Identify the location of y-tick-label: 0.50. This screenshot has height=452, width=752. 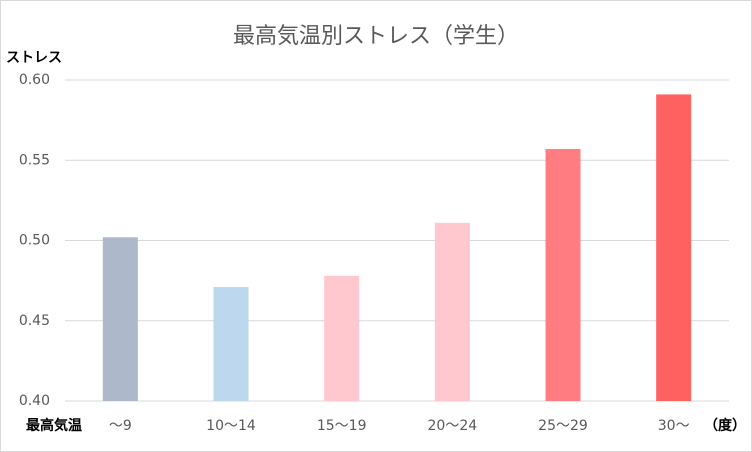
(34, 241).